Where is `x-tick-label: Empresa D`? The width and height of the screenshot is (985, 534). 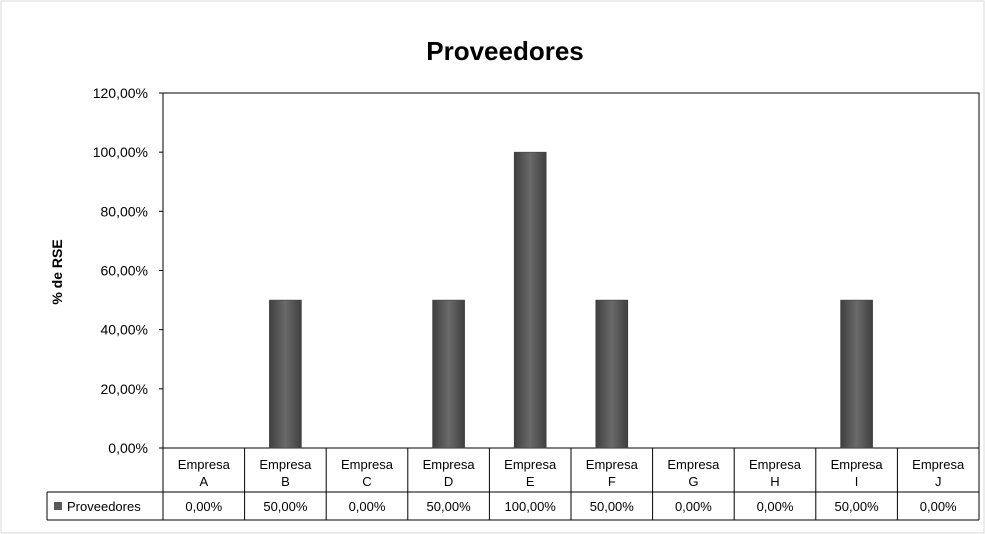
x-tick-label: Empresa D is located at coordinates (449, 473).